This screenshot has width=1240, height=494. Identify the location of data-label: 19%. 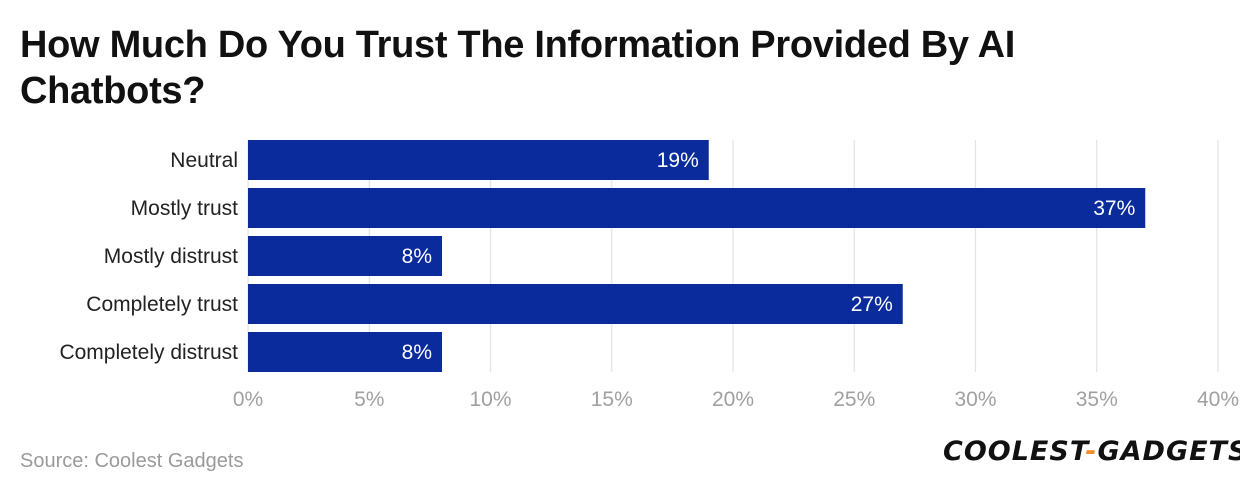
(678, 160).